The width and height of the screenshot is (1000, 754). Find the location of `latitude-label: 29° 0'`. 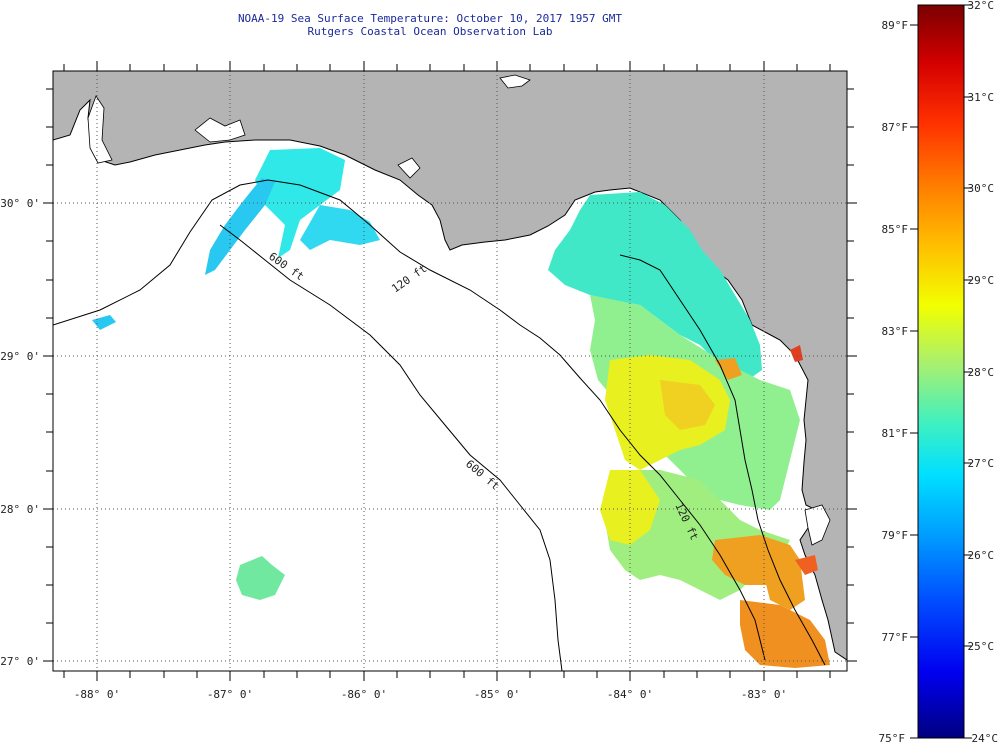

latitude-label: 29° 0' is located at coordinates (20, 356).